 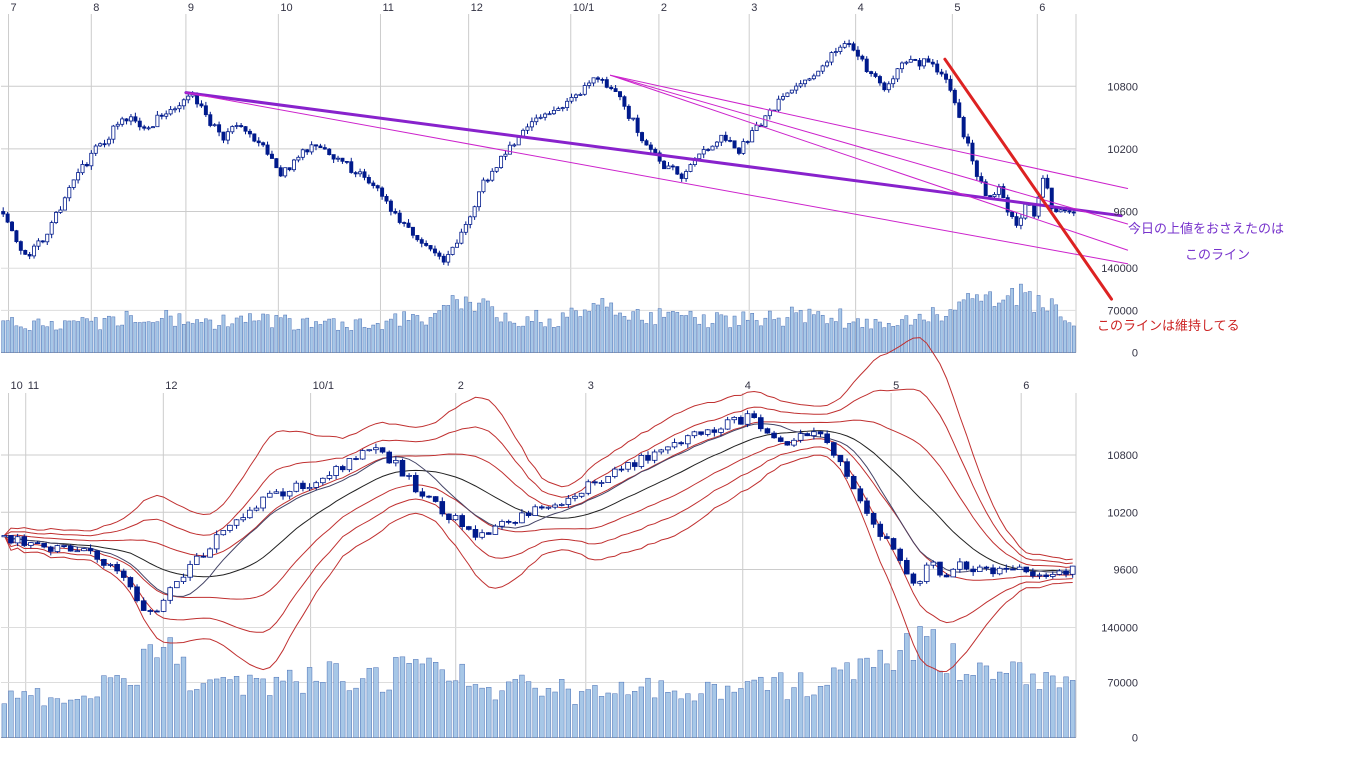 What do you see at coordinates (1028, 179) in the screenshot?
I see `trendline-support-red-thick` at bounding box center [1028, 179].